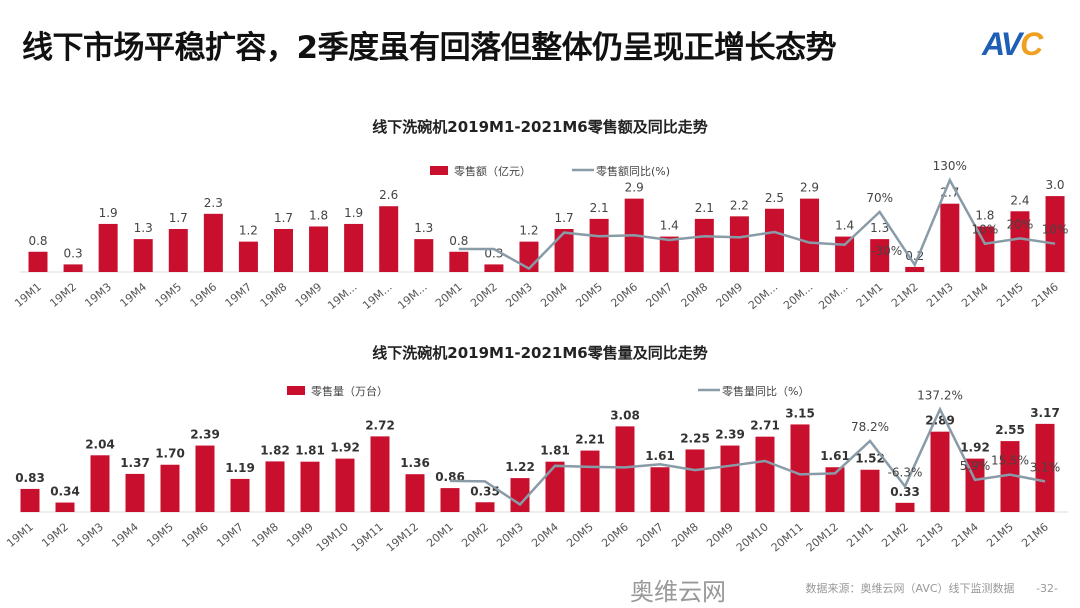  What do you see at coordinates (485, 507) in the screenshot?
I see `bar-20M2` at bounding box center [485, 507].